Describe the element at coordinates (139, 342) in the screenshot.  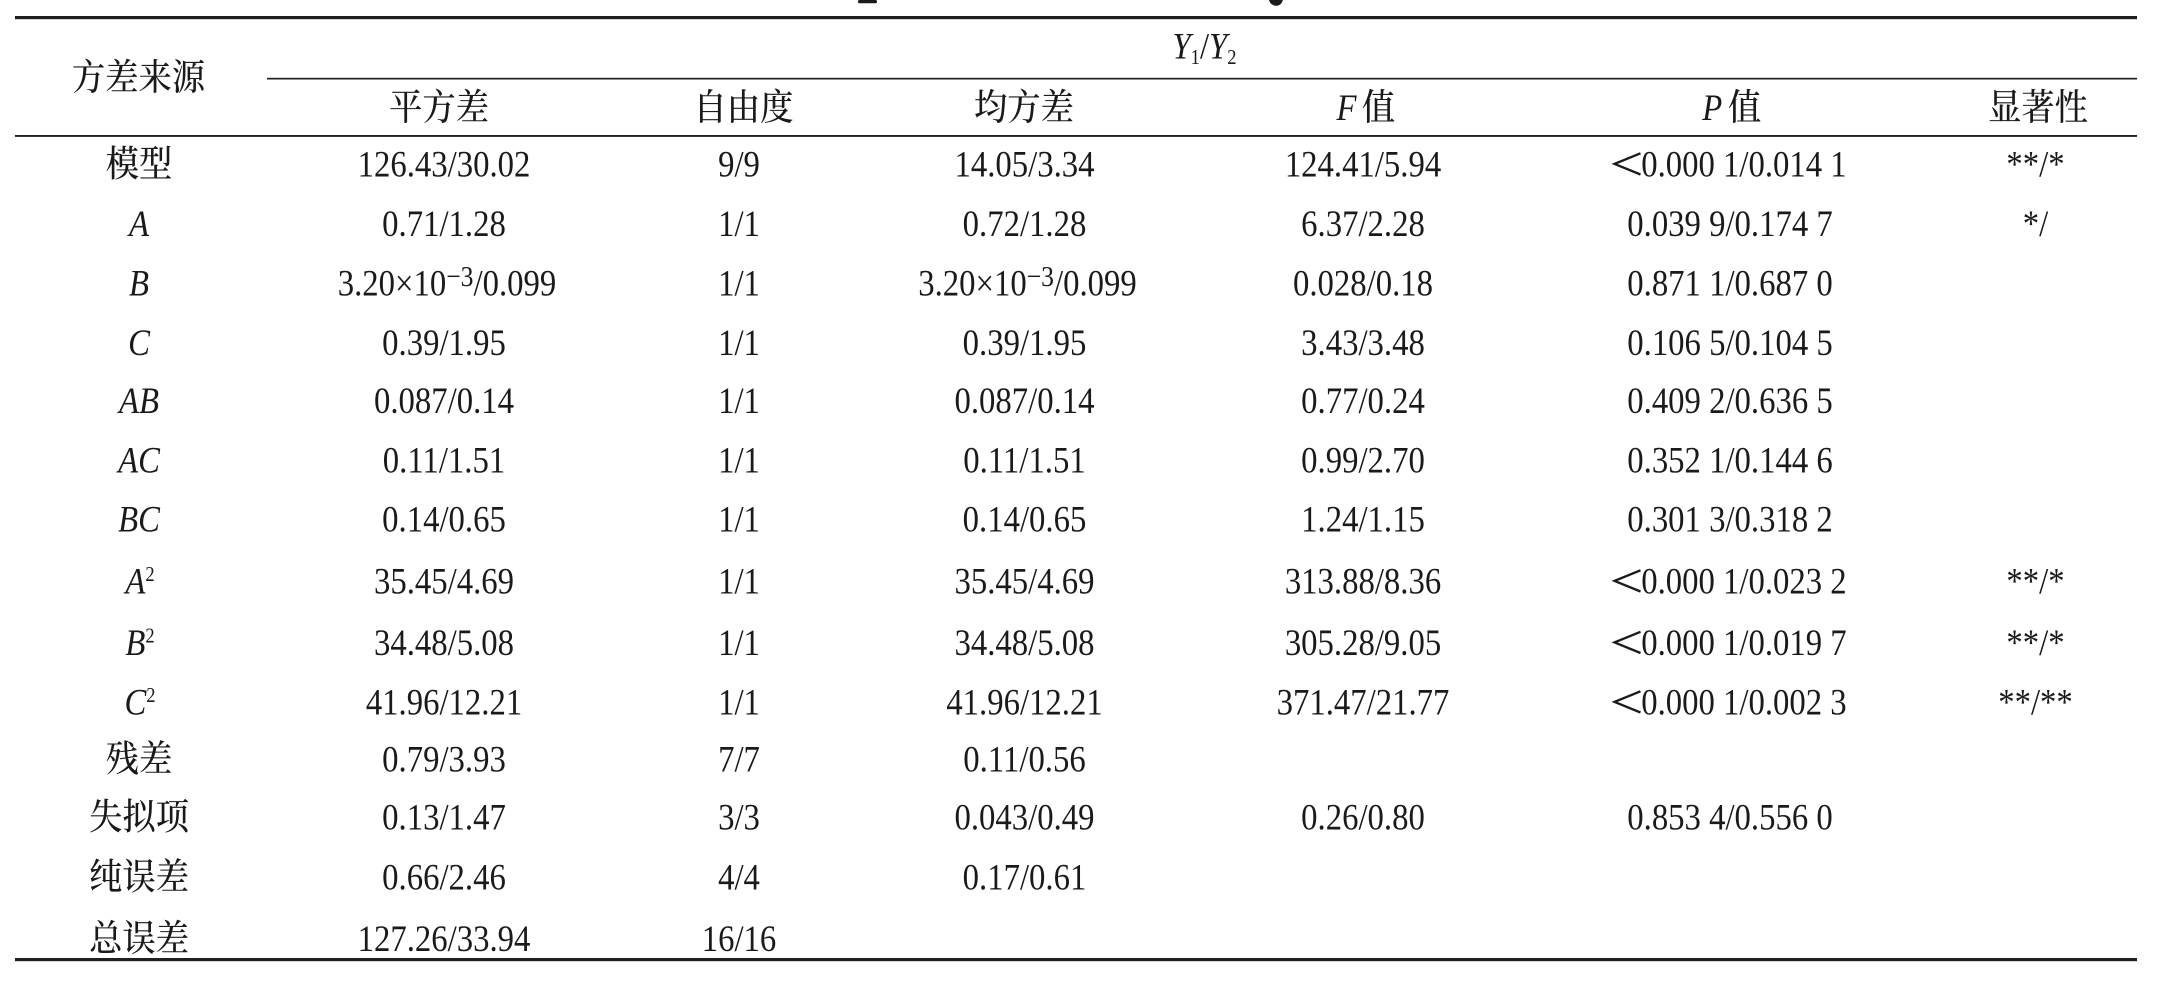
I see `svg-text: C` at that location.